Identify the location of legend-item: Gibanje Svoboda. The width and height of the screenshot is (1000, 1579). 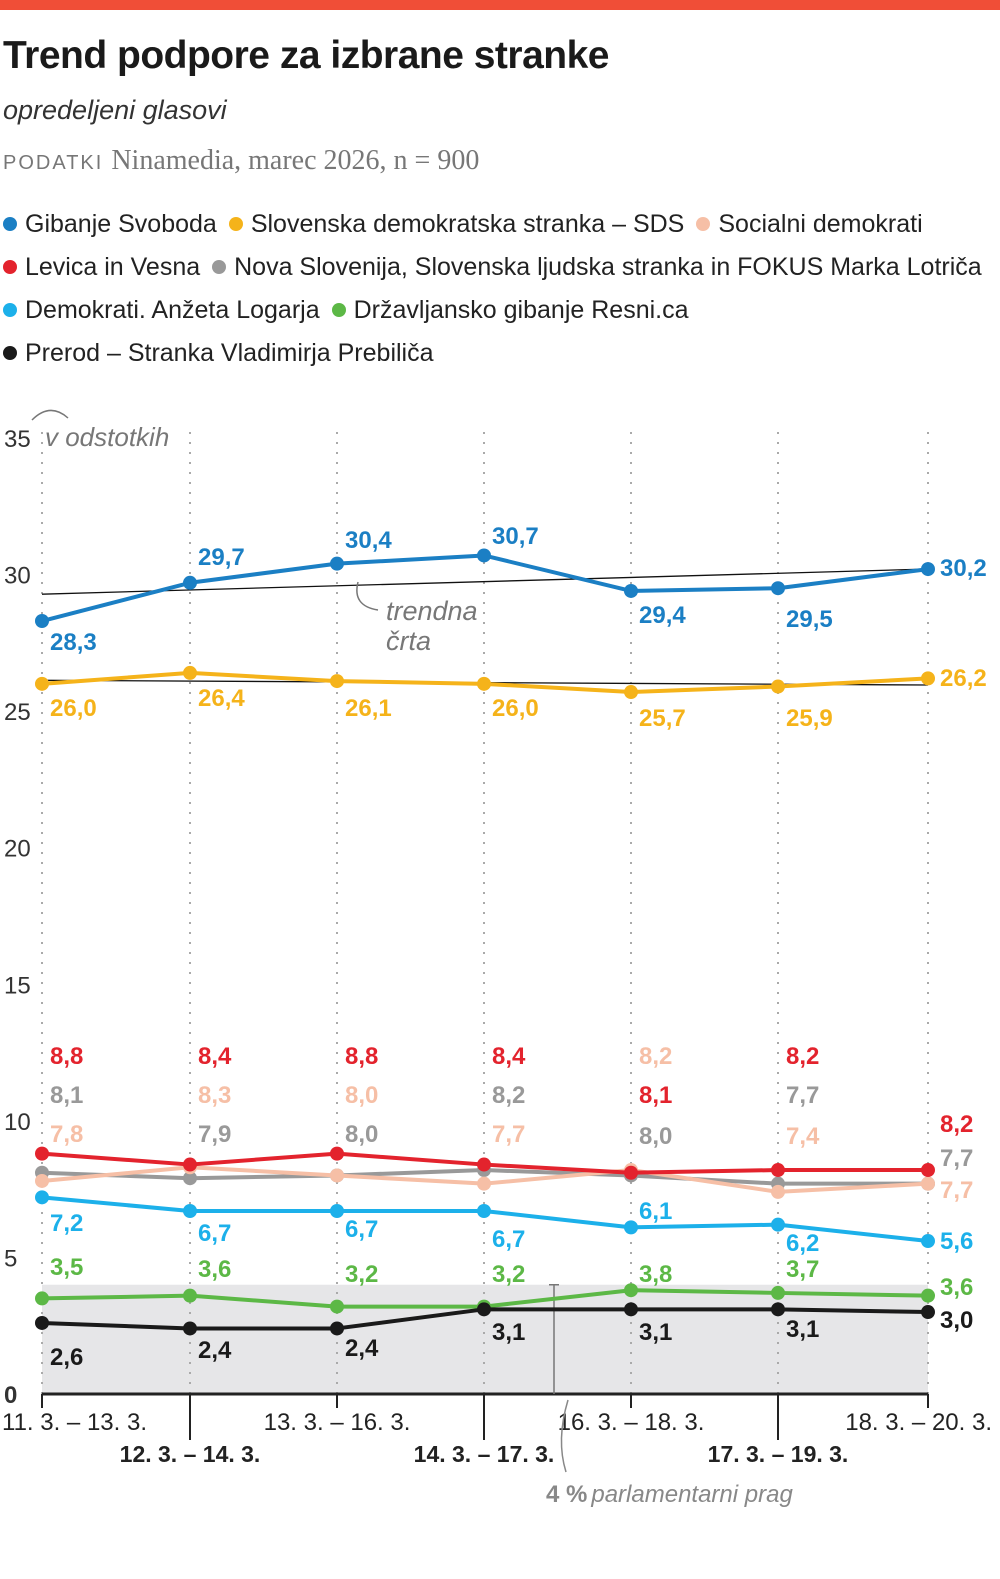
(110, 224).